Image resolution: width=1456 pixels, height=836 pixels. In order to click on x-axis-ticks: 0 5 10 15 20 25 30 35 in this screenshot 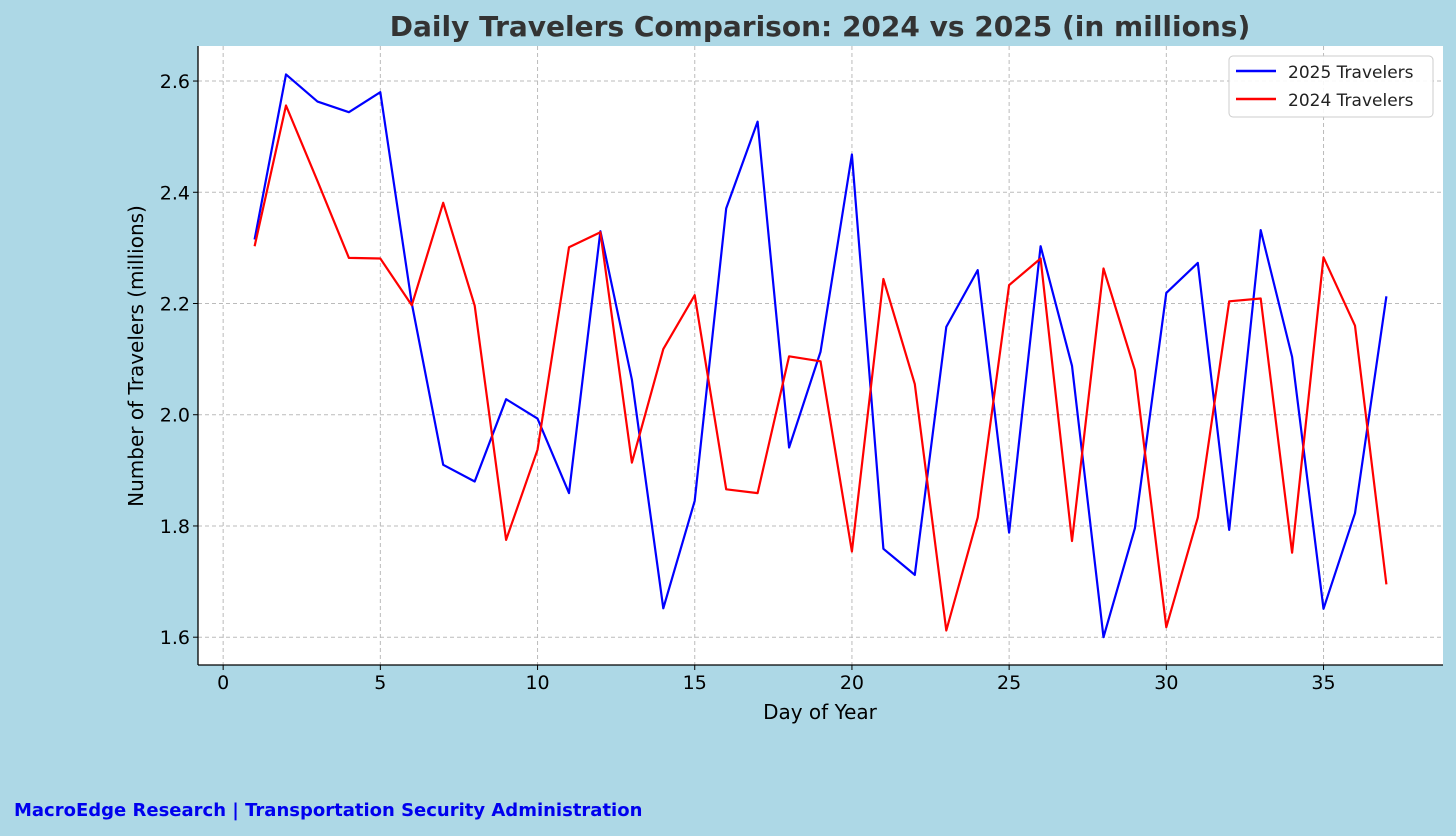, I will do `click(776, 679)`.